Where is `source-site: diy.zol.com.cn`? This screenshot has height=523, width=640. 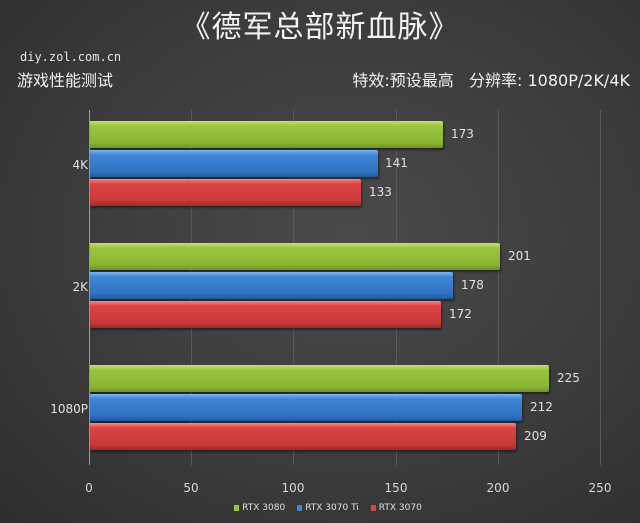 source-site: diy.zol.com.cn is located at coordinates (71, 57).